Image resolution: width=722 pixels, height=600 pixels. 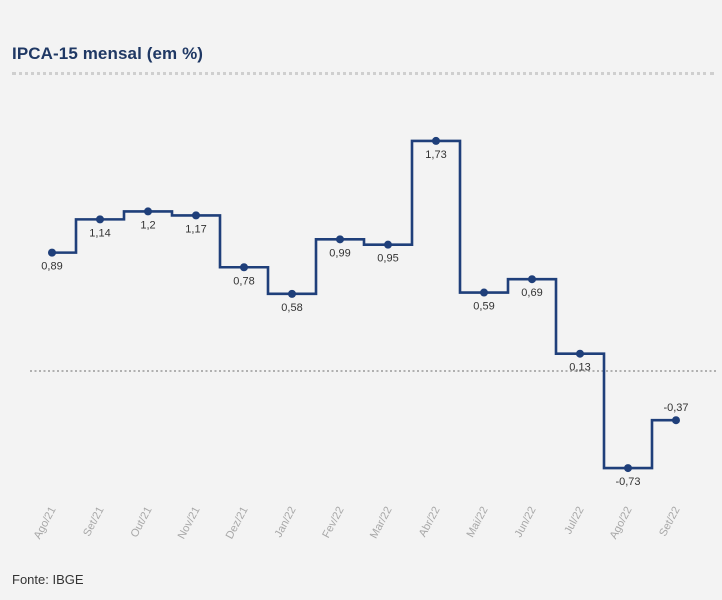 I want to click on data-label-set-21: 1,14, so click(x=99, y=233).